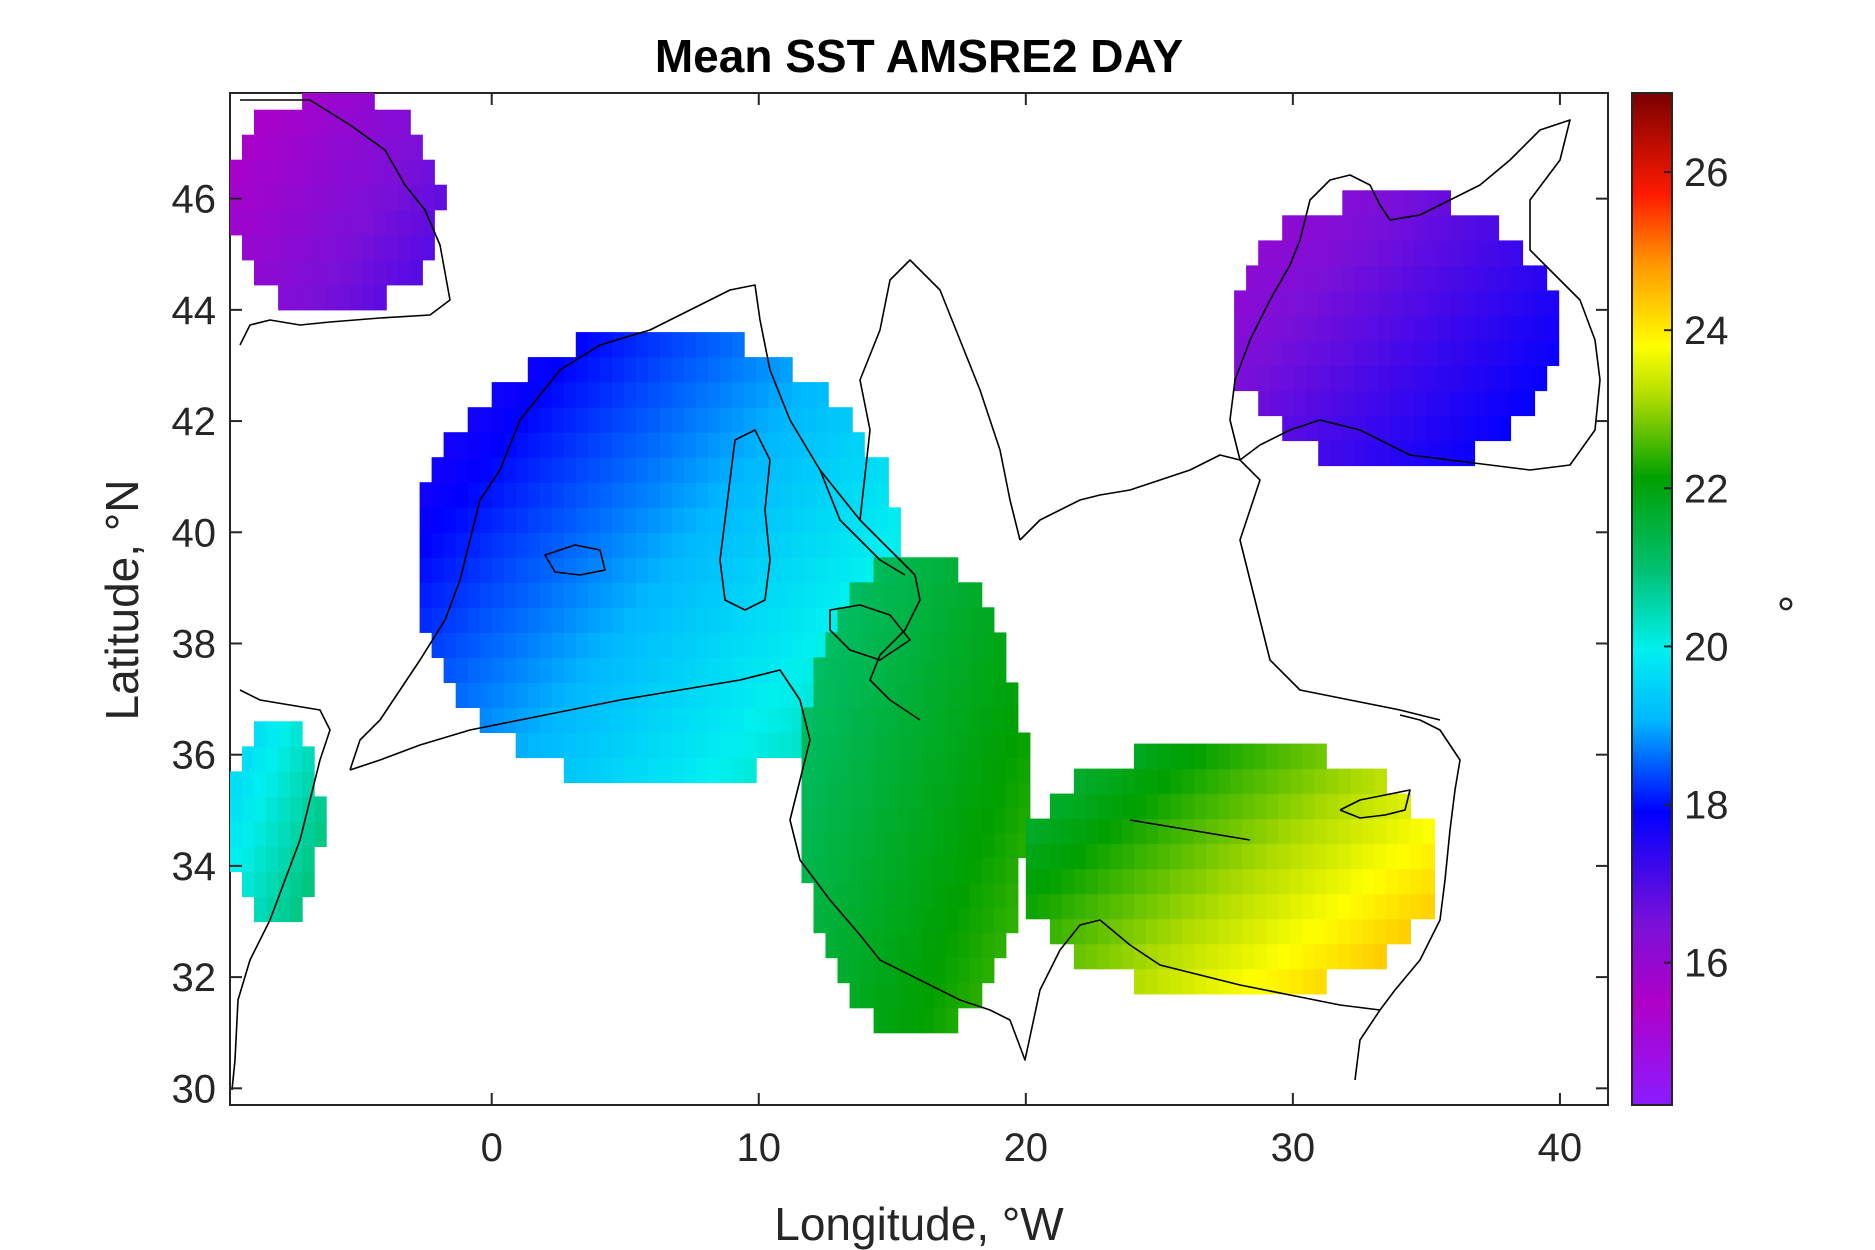 This screenshot has width=1875, height=1250. Describe the element at coordinates (425, 620) in the screenshot. I see `coastline-spain-east` at that location.